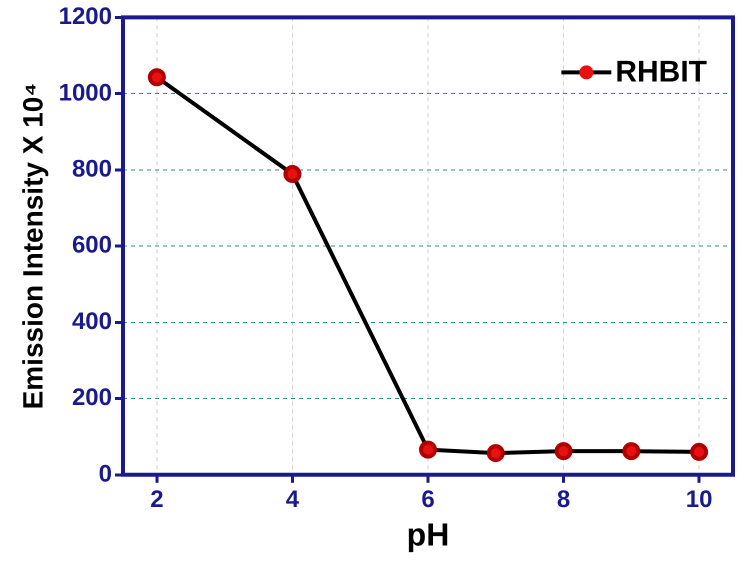 This screenshot has height=564, width=744. Describe the element at coordinates (699, 499) in the screenshot. I see `x-tick-label: 10` at that location.